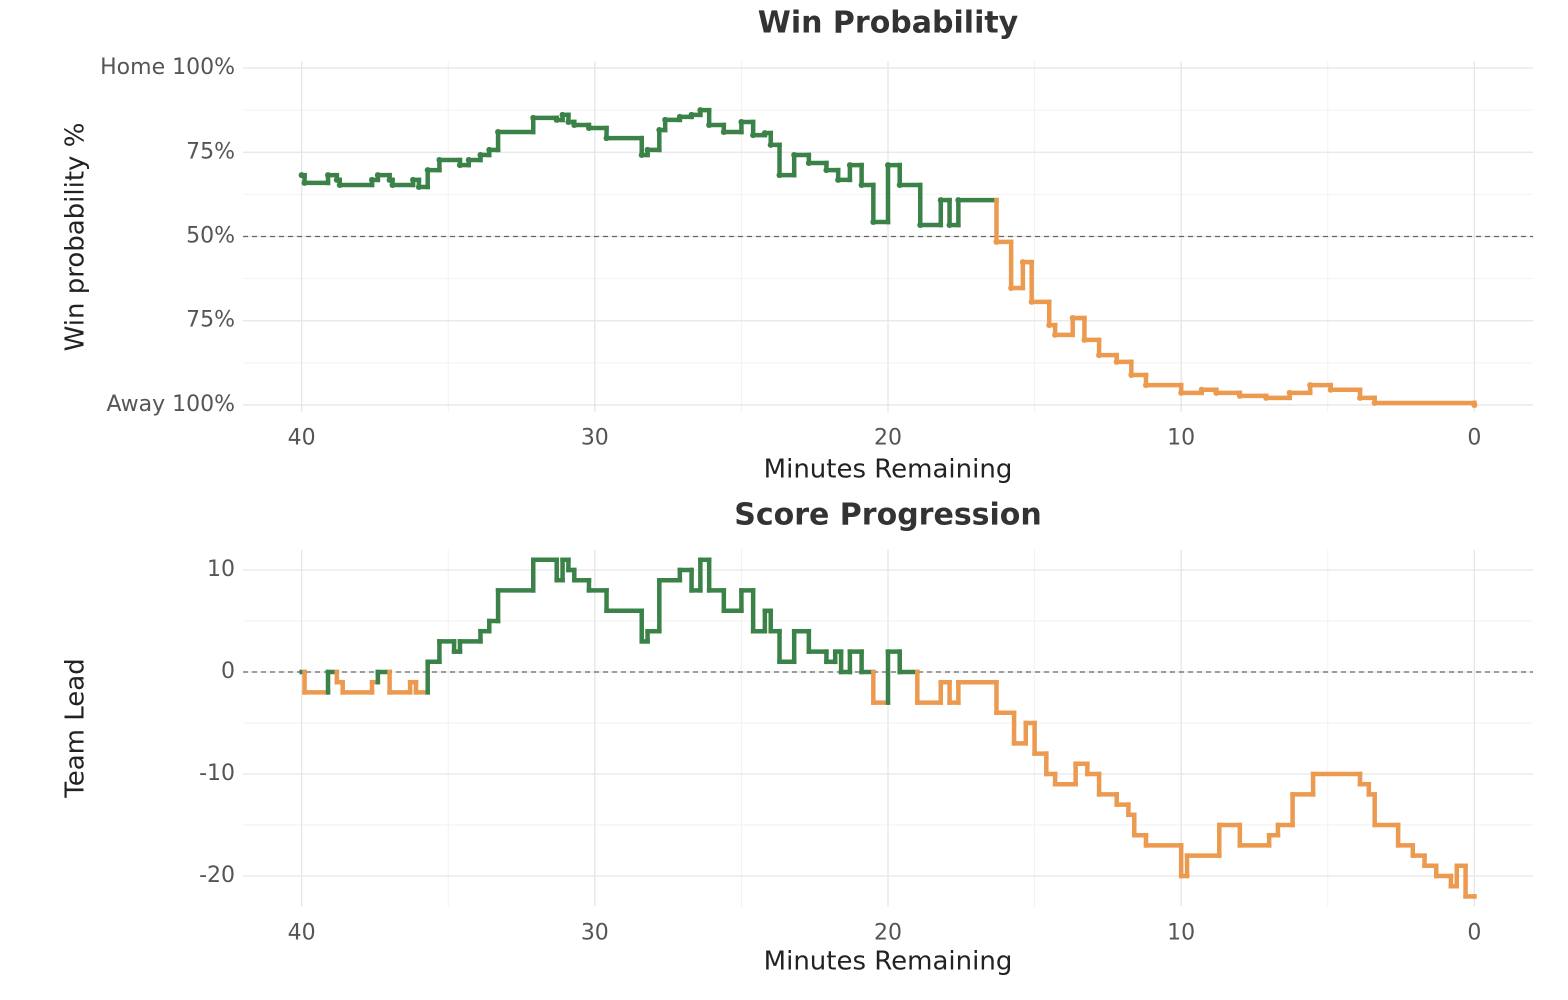 The width and height of the screenshot is (1568, 1000). I want to click on y-tick-label: Away 100%, so click(170, 404).